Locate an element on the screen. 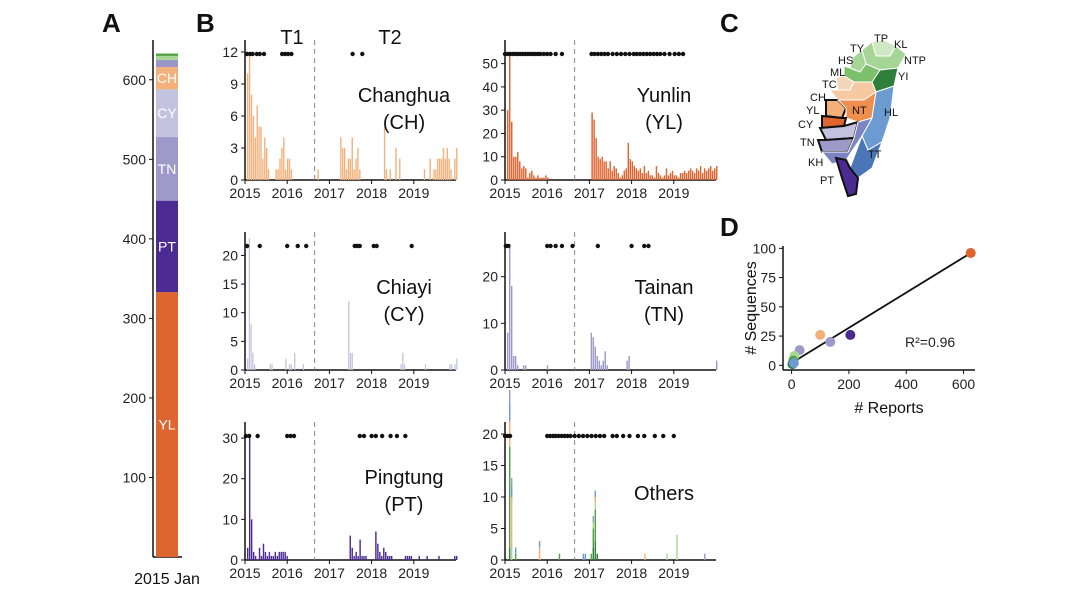  panel-a-segment-label: CH is located at coordinates (167, 78).